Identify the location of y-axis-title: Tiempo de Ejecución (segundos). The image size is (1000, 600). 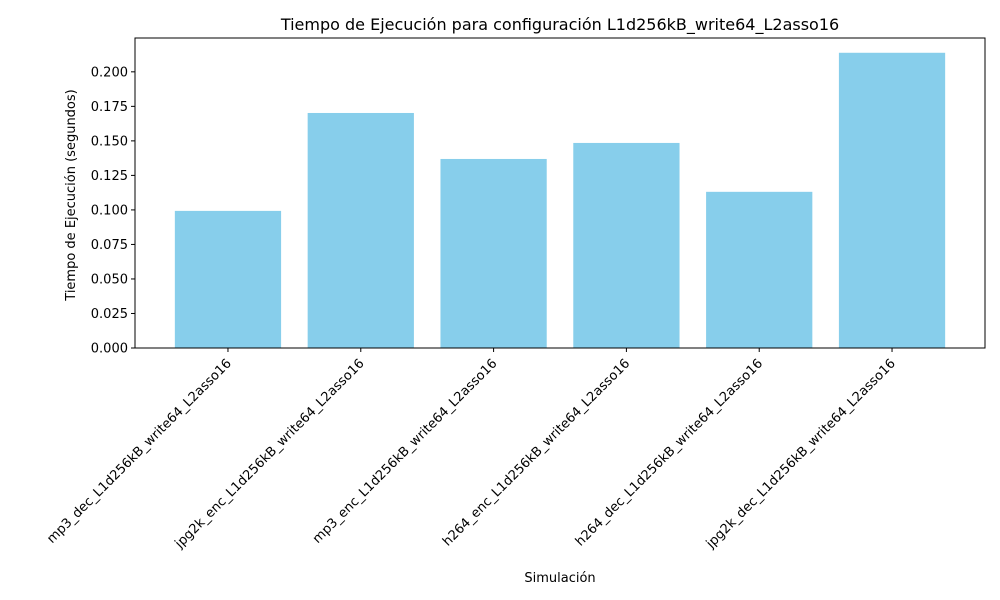
(71, 195).